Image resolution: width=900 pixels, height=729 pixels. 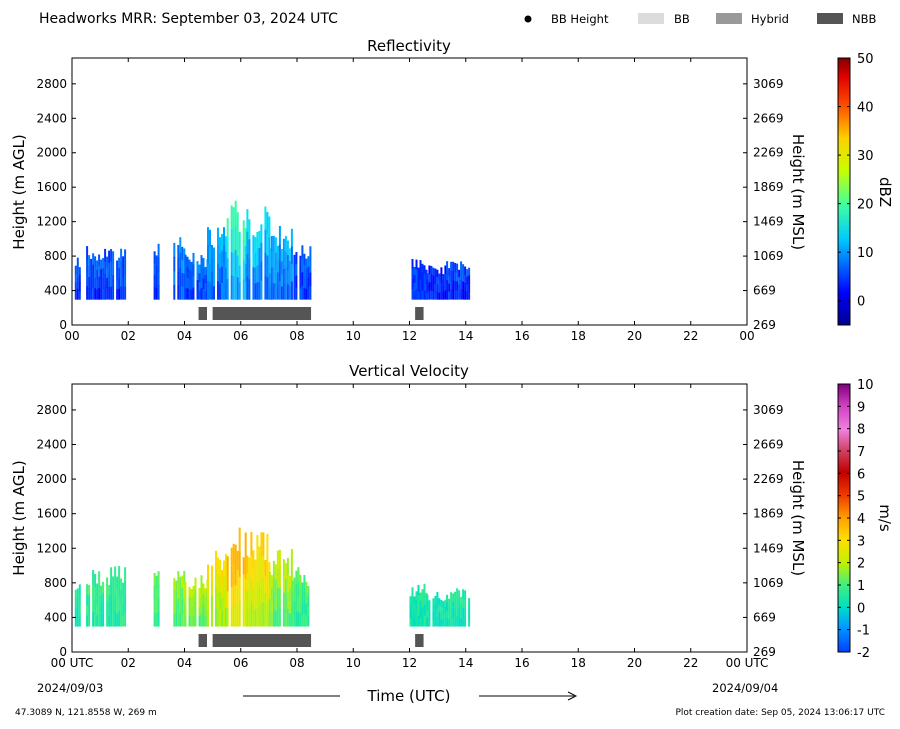 What do you see at coordinates (798, 518) in the screenshot?
I see `velocity-ylabel-right: Height (m MSL)` at bounding box center [798, 518].